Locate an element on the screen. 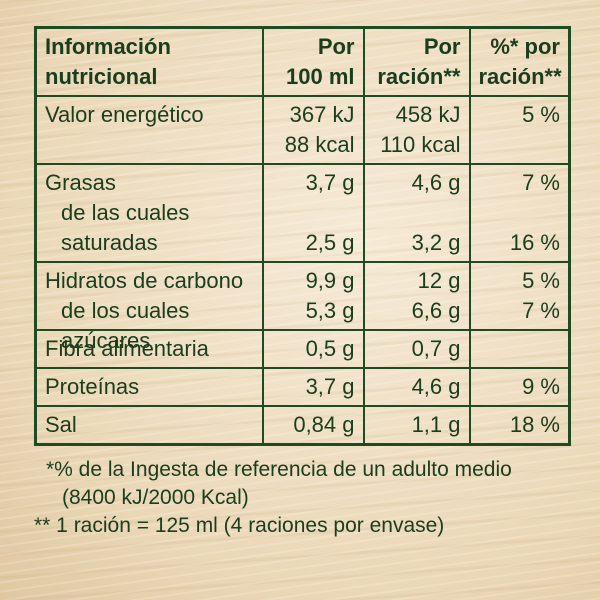  fat-per100: 3,7 g 2,5 g is located at coordinates (313, 213).